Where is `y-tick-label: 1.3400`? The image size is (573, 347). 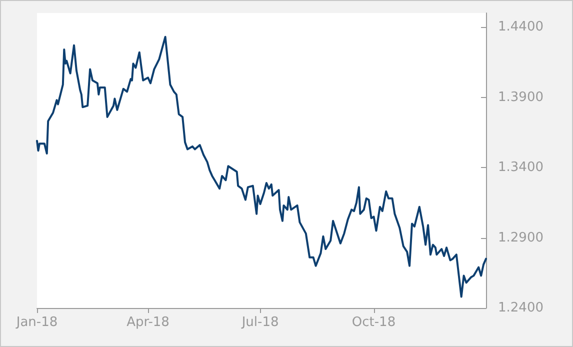 y-tick-label: 1.3400 is located at coordinates (521, 168).